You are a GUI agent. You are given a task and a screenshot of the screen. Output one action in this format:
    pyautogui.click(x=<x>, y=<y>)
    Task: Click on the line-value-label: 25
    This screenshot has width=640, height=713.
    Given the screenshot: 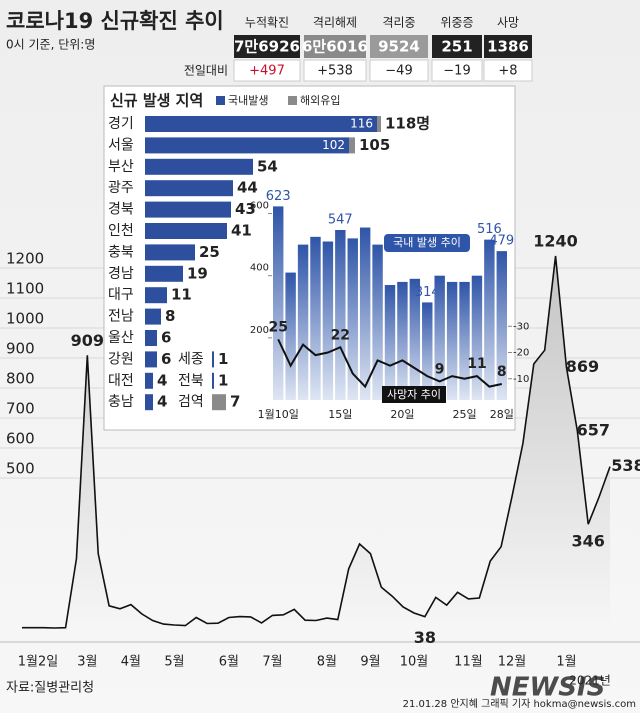 What is the action you would take?
    pyautogui.click(x=277, y=327)
    